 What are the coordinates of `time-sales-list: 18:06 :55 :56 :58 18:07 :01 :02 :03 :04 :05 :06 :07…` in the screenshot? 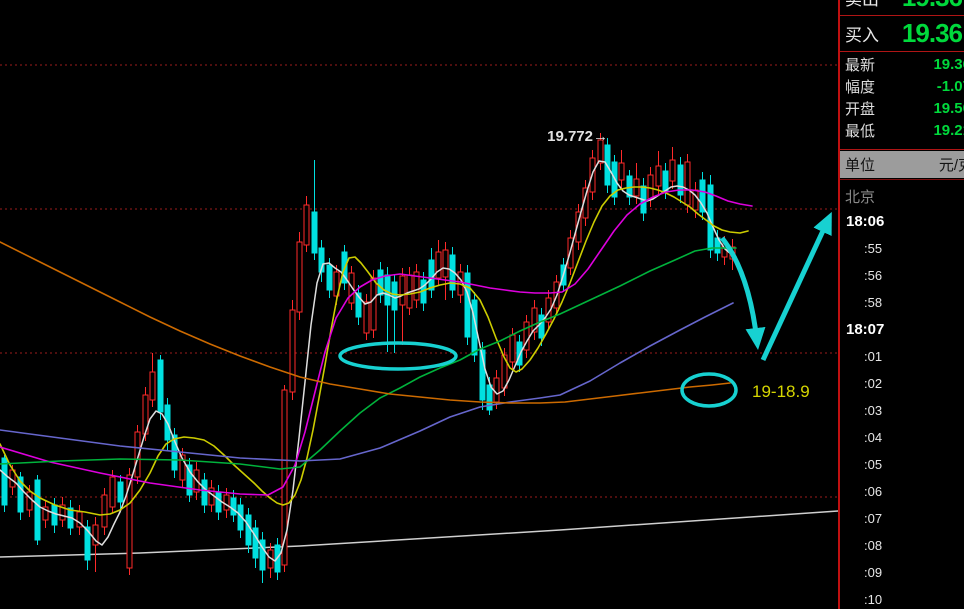 It's located at (902, 408).